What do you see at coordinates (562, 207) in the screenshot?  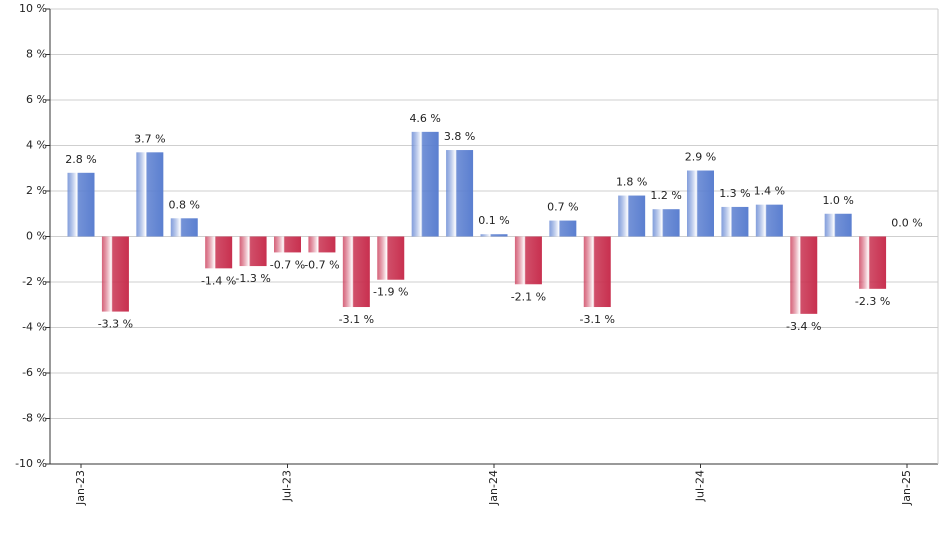 I see `value-label: 0.7 %` at bounding box center [562, 207].